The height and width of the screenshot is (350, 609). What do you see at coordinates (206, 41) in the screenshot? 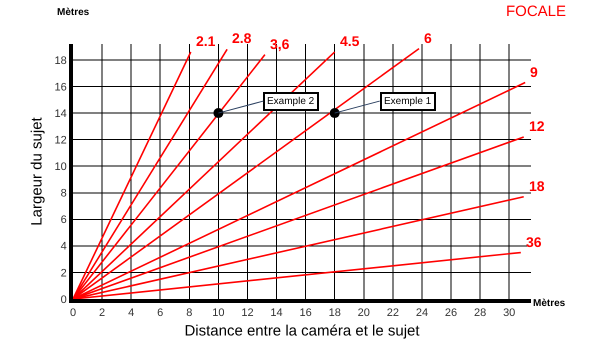
I see `series-label: 2.1` at bounding box center [206, 41].